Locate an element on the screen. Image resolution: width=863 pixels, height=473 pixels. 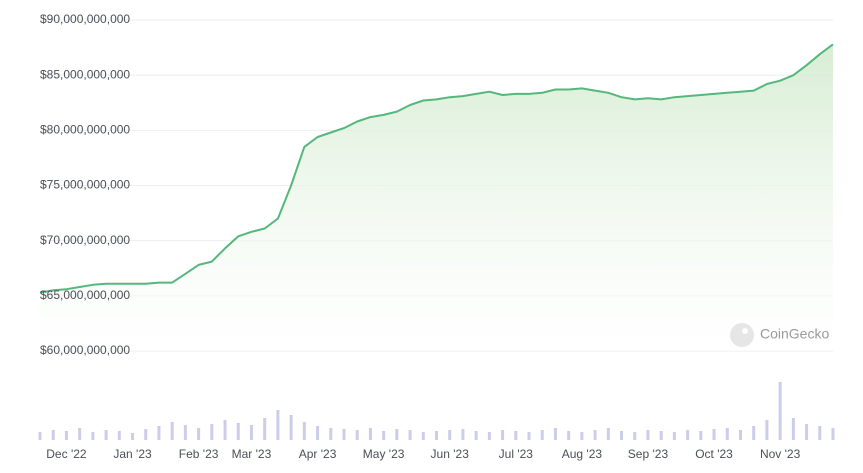
y-tick-label: $60,000,000,000 is located at coordinates (85, 350).